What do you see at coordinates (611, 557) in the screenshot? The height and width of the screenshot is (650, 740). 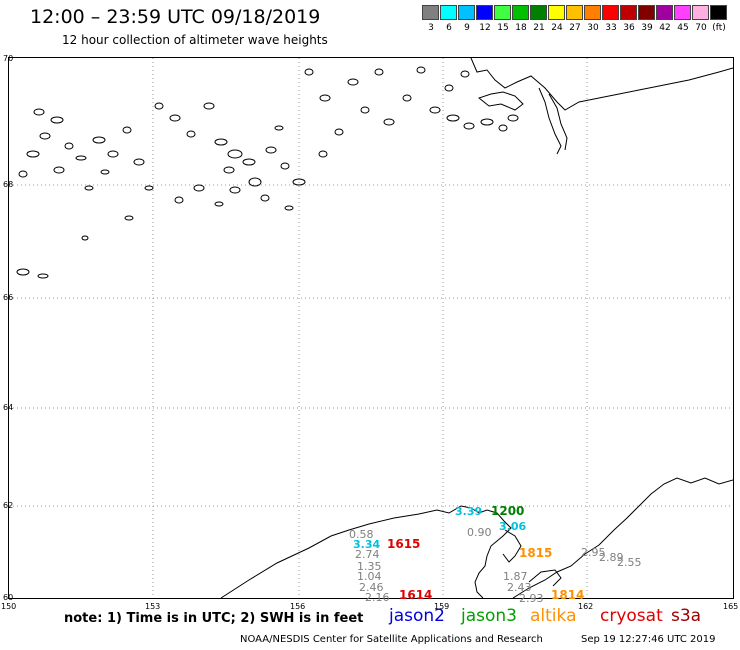 I see `wave-height-reading: 2.89` at bounding box center [611, 557].